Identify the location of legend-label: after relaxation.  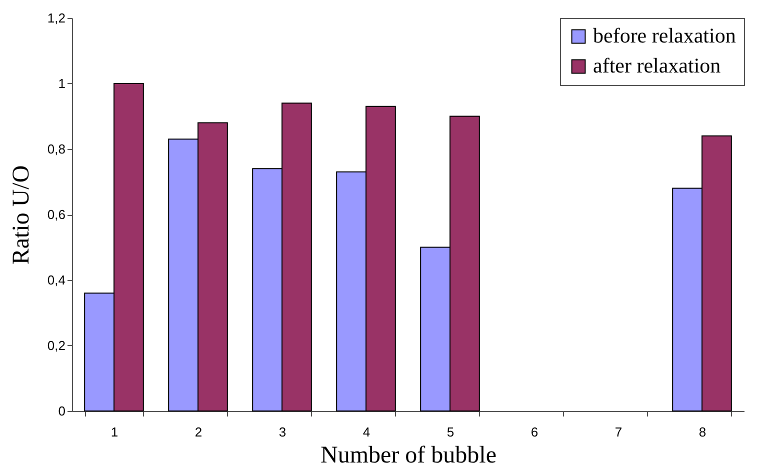
(657, 66).